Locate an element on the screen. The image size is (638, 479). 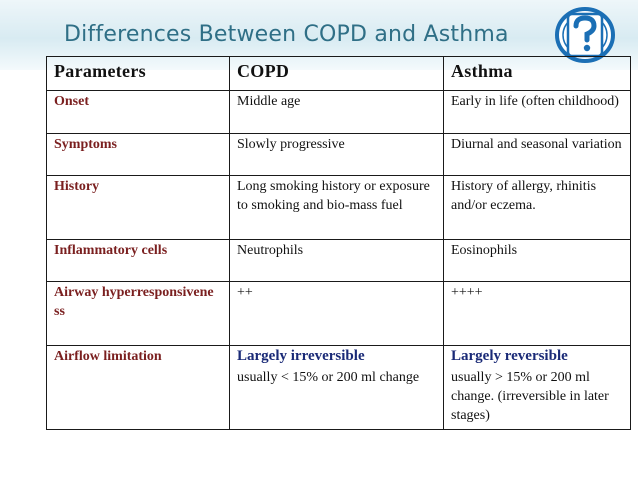
header-copd: COPD is located at coordinates (336, 73).